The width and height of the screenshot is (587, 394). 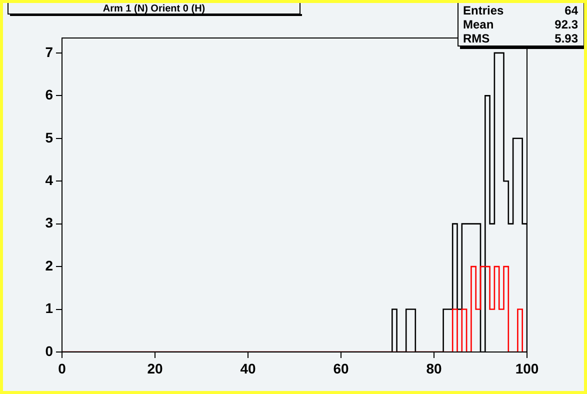 What do you see at coordinates (62, 368) in the screenshot?
I see `x-tick-label: 0` at bounding box center [62, 368].